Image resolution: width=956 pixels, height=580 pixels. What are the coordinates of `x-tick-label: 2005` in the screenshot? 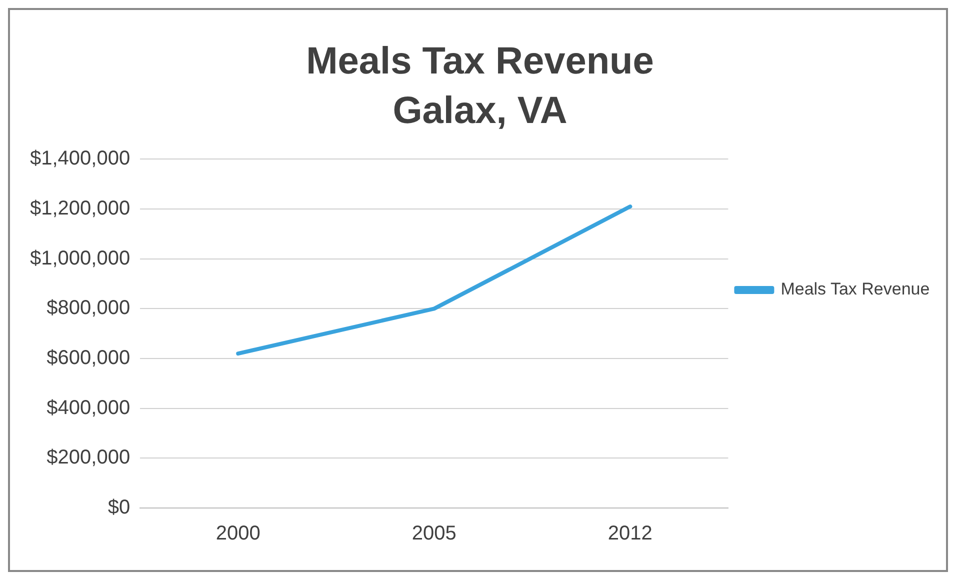 It's located at (434, 533).